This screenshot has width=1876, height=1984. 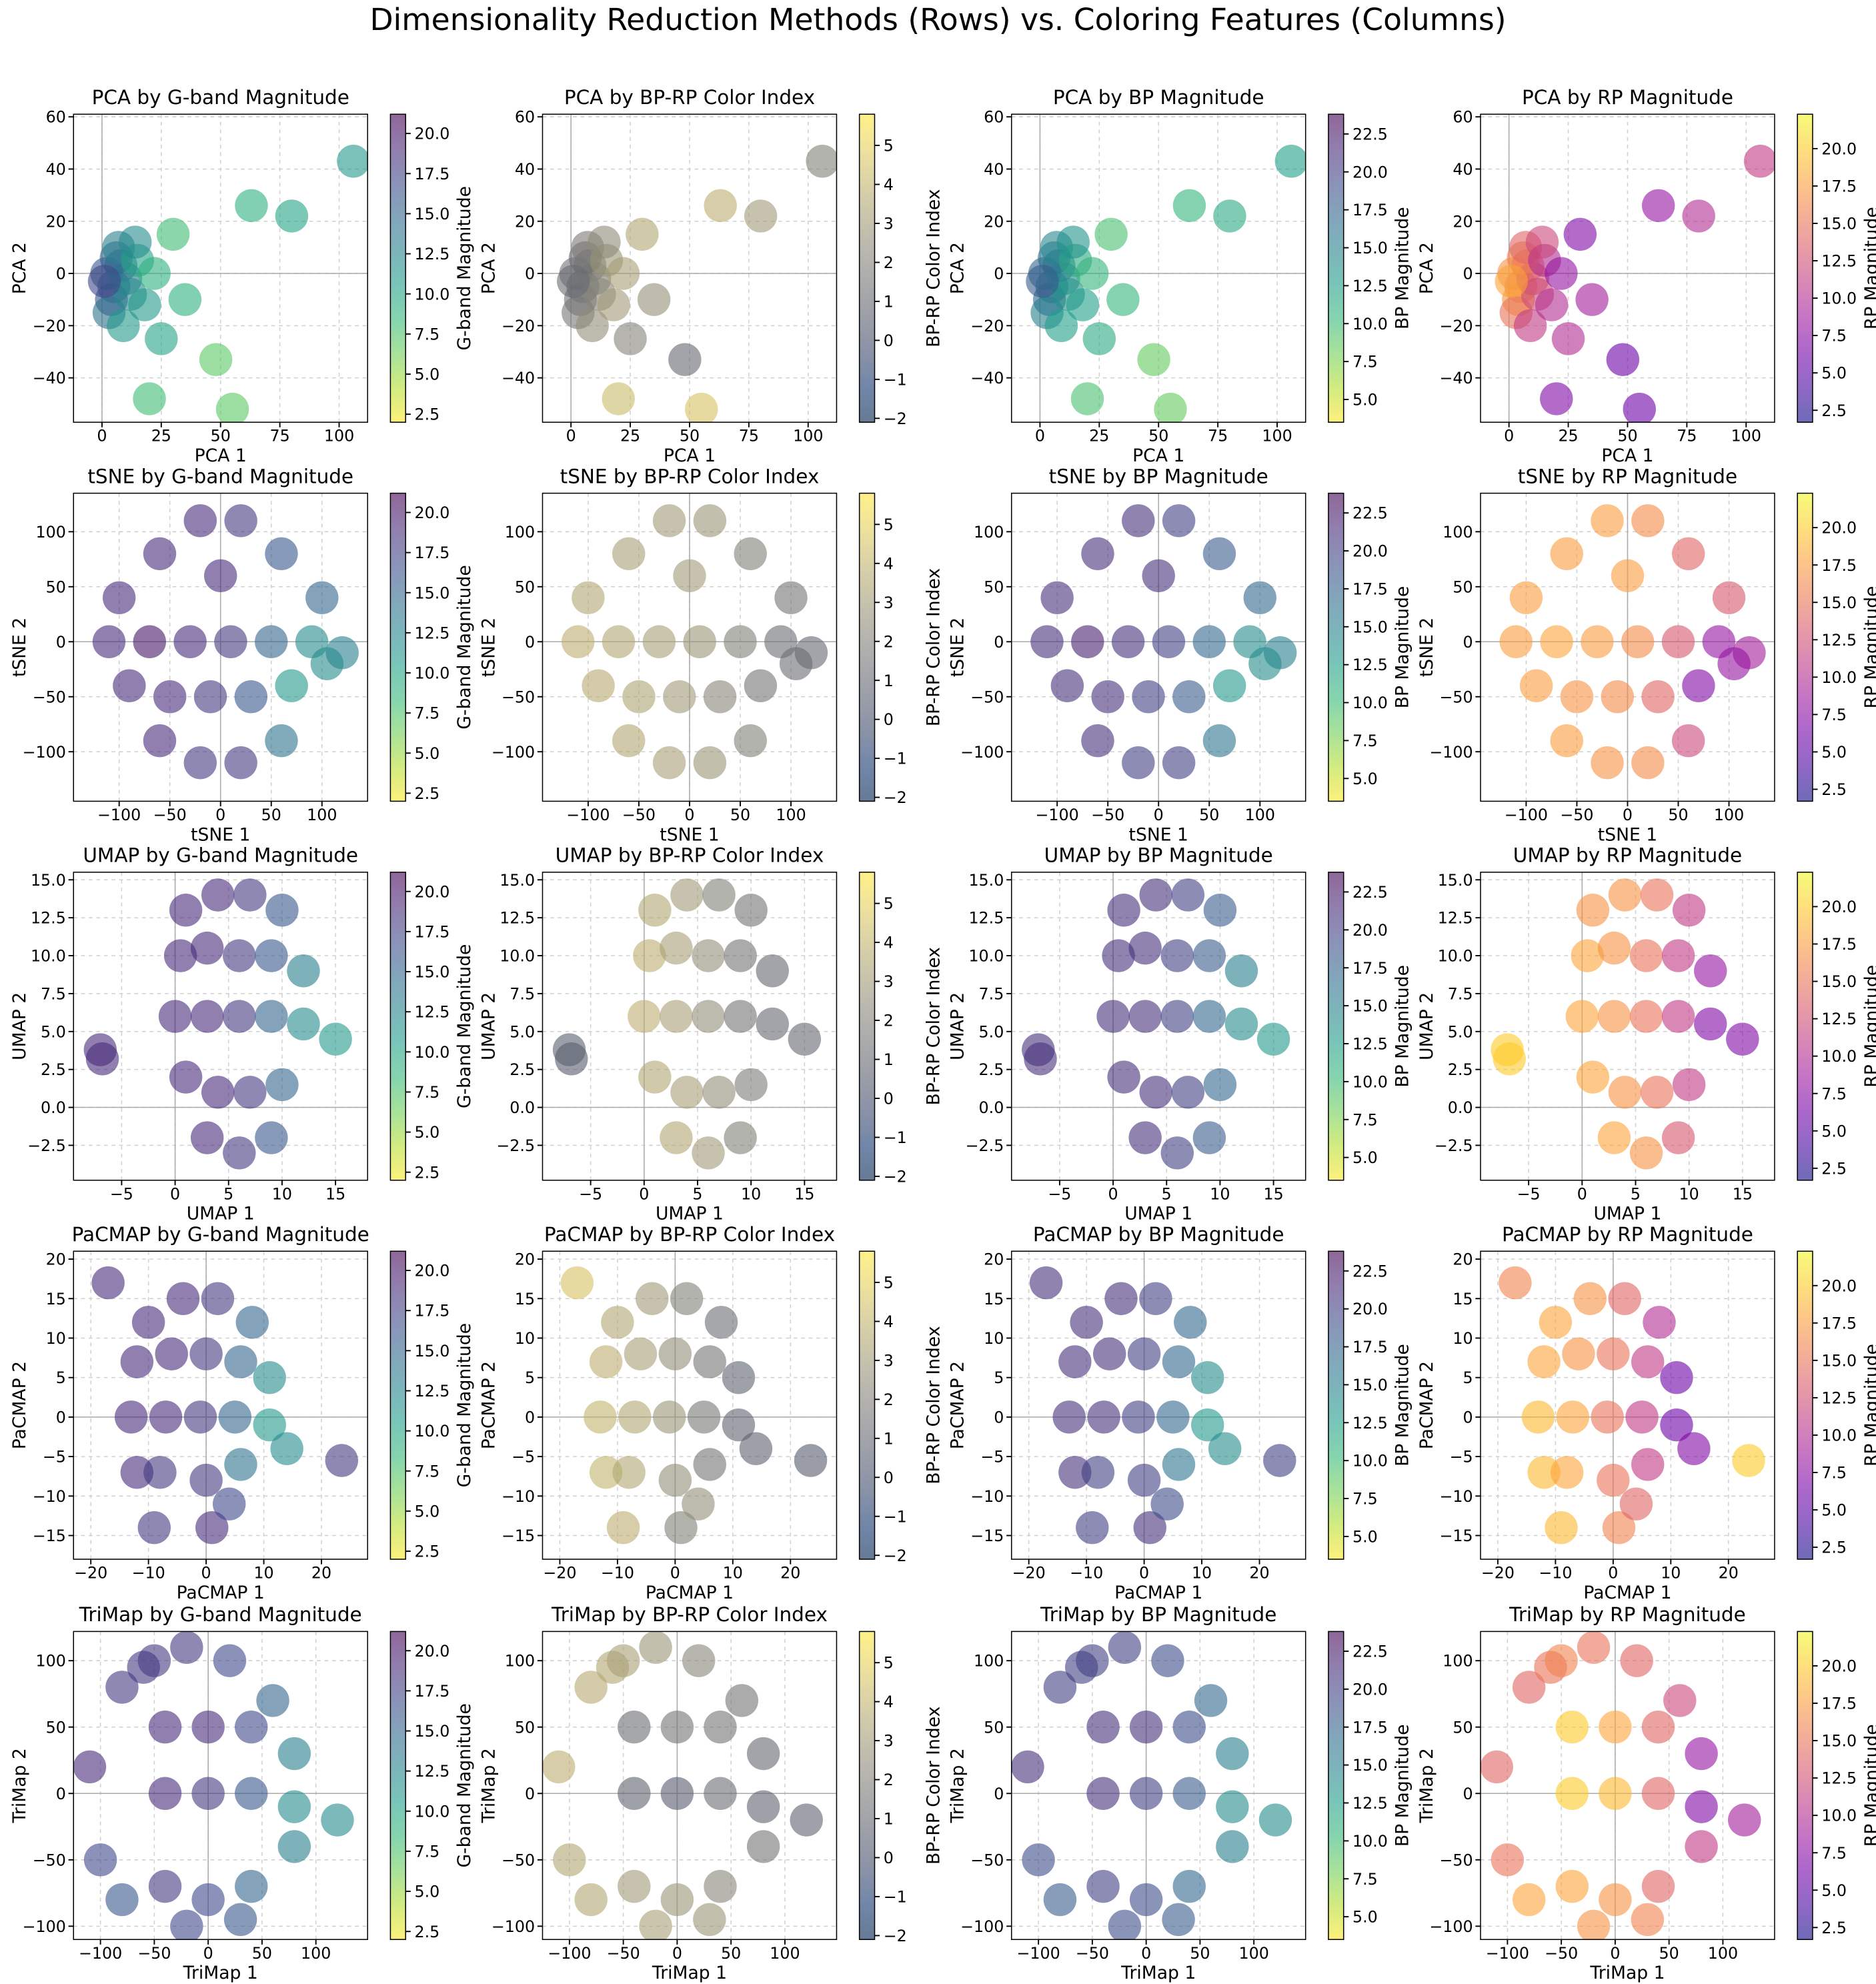 I want to click on y-tick-label: 5.0, so click(x=522, y=1032).